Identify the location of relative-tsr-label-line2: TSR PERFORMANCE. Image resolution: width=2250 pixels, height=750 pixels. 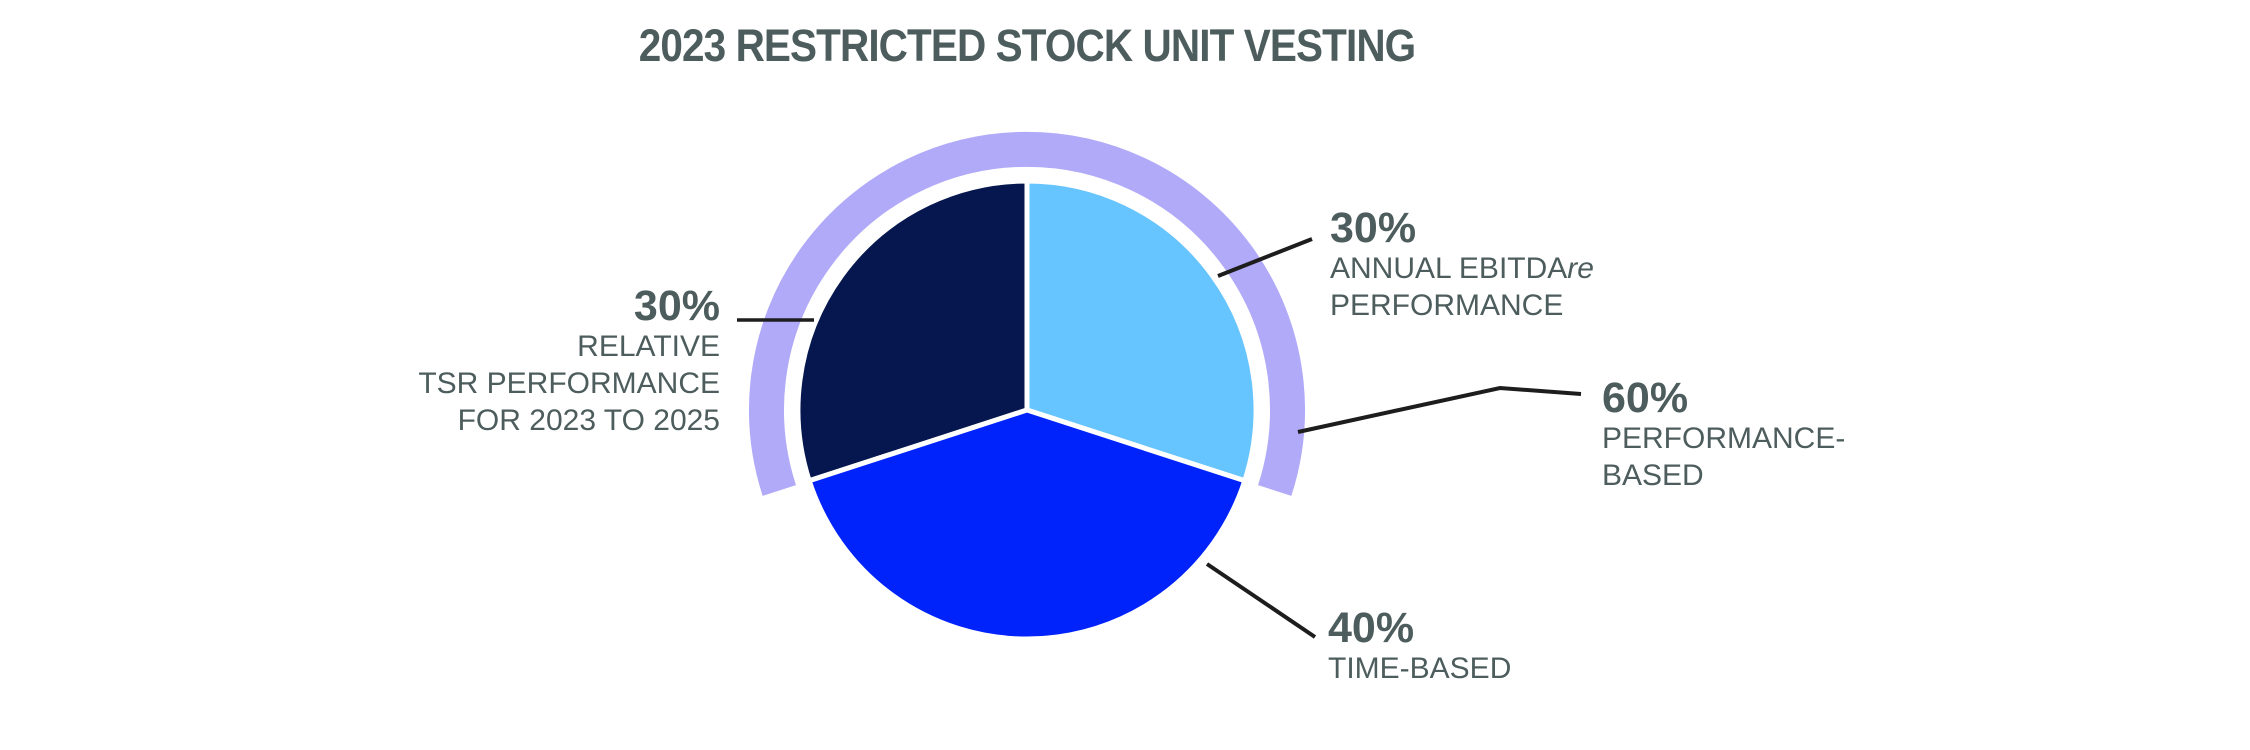
(569, 383).